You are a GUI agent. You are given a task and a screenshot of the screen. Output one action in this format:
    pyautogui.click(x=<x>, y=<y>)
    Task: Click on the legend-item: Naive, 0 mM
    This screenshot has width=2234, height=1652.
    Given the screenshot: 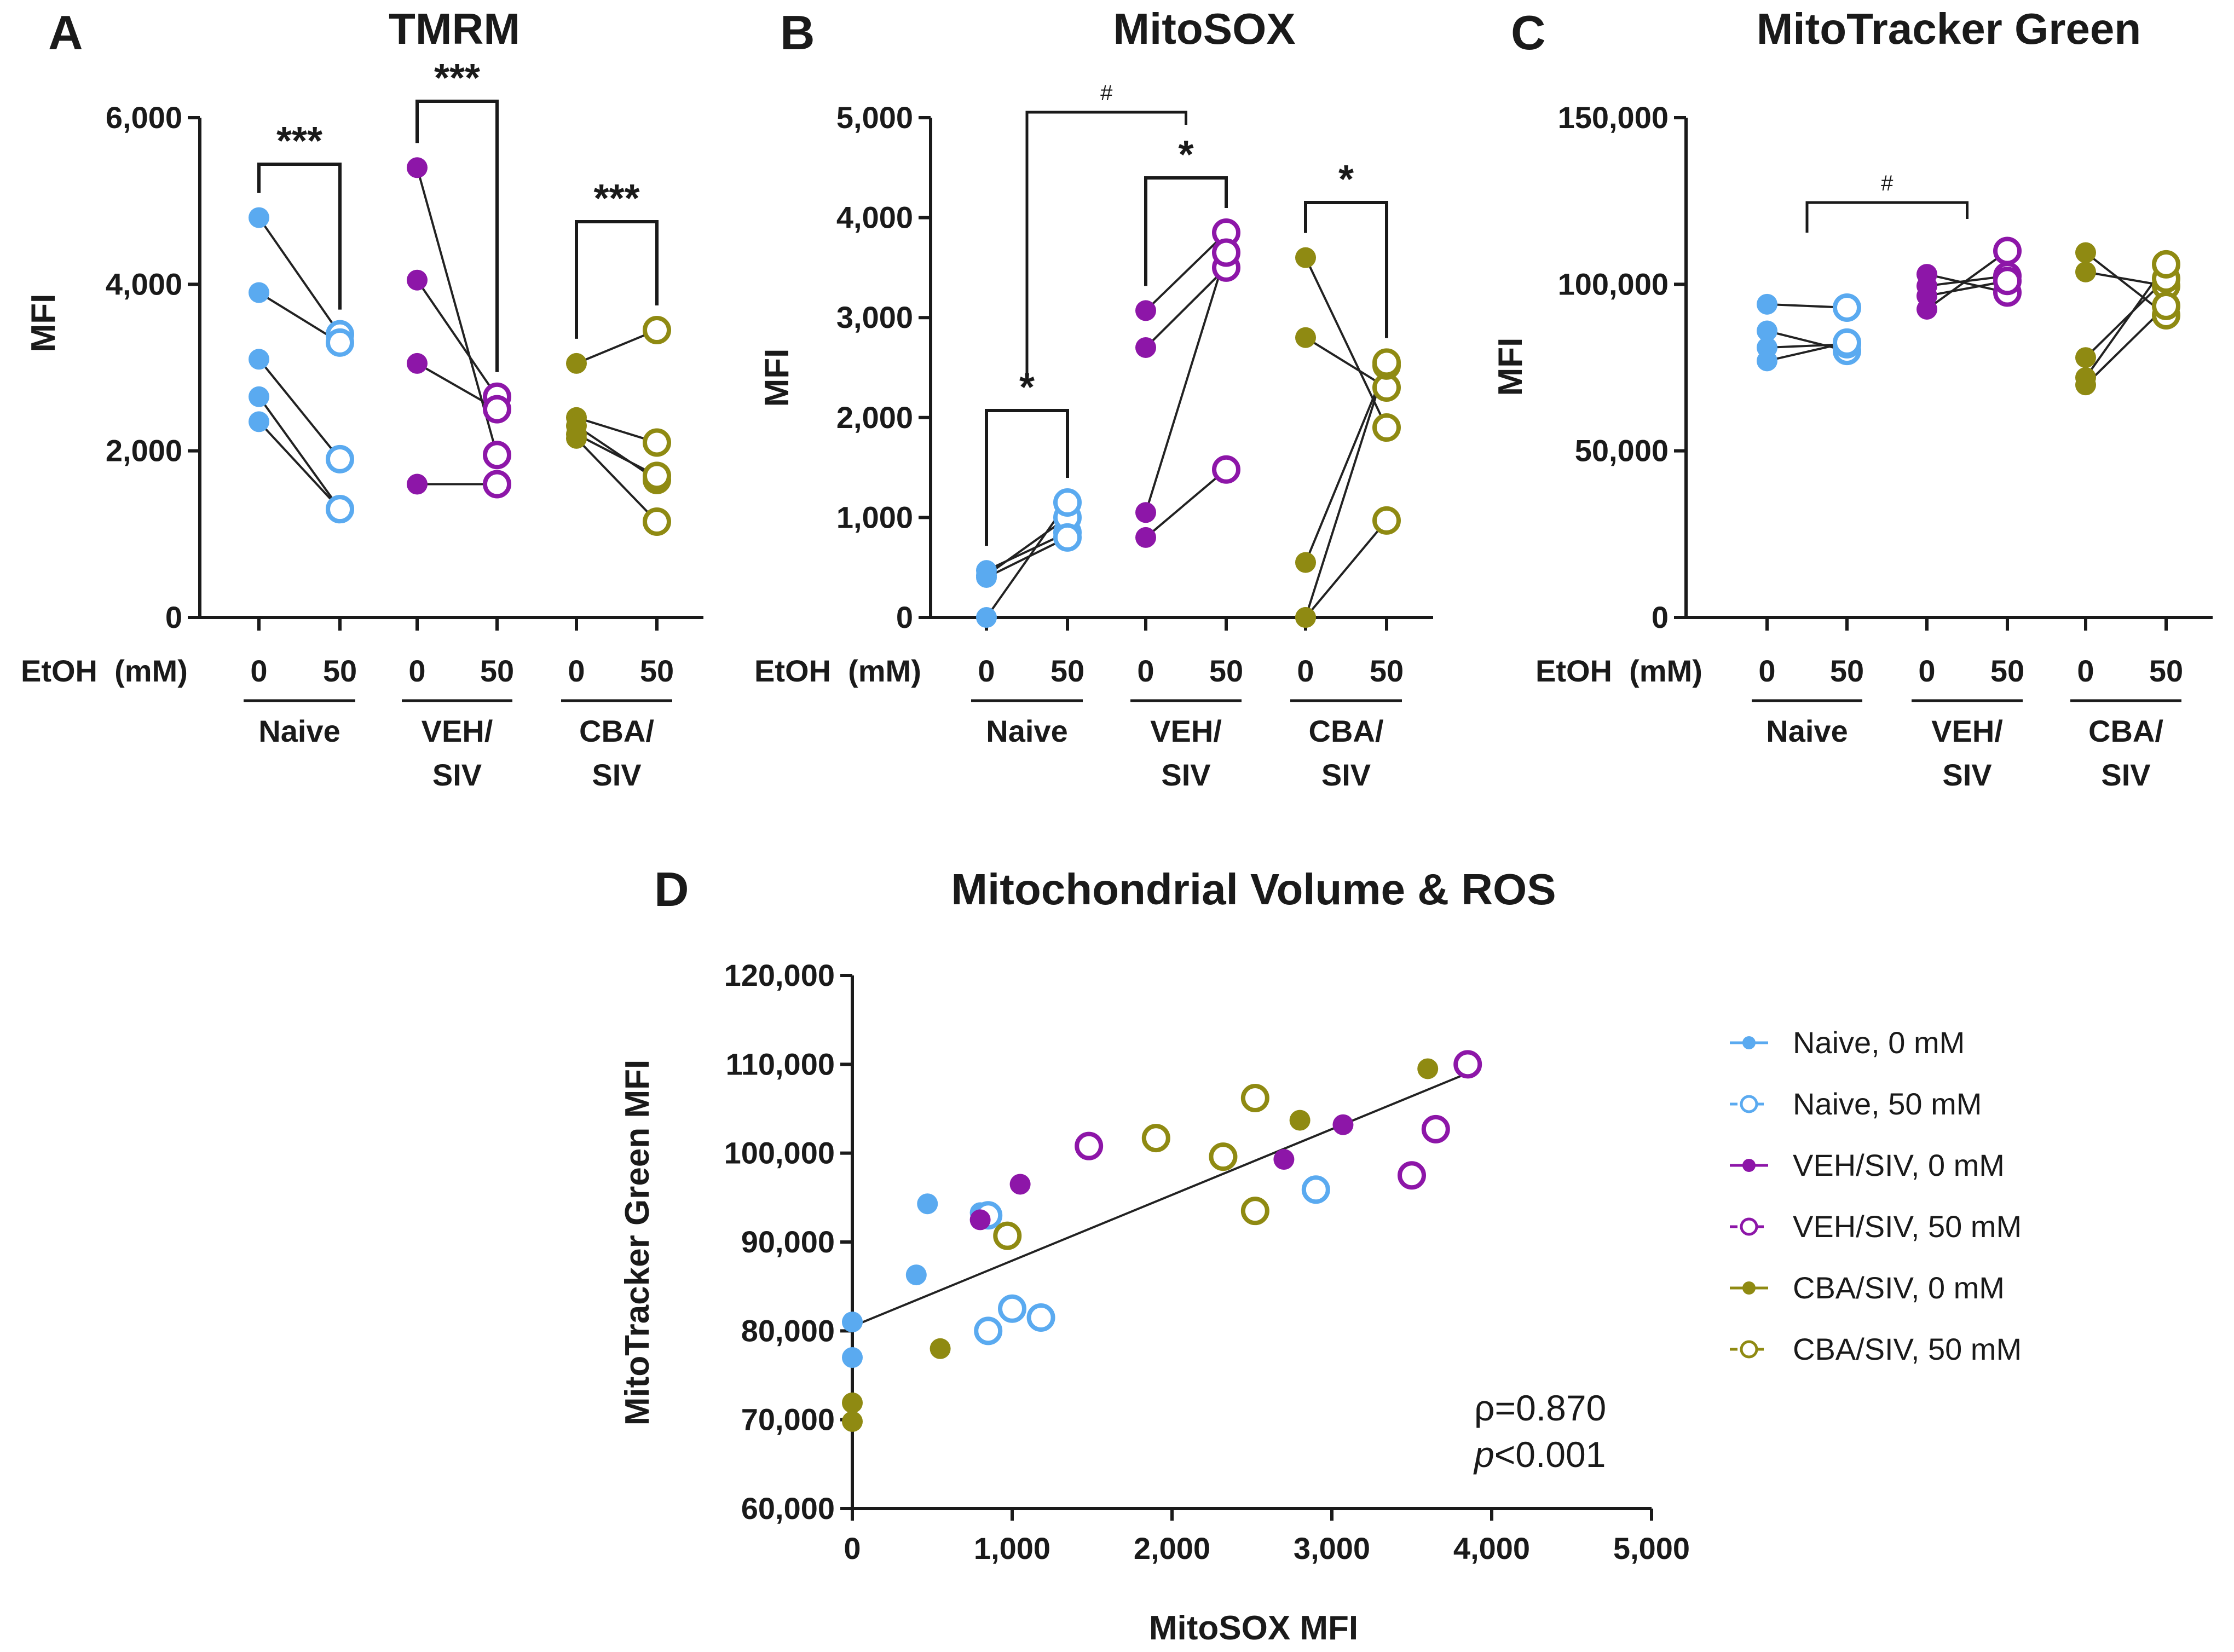 What is the action you would take?
    pyautogui.click(x=1847, y=1042)
    